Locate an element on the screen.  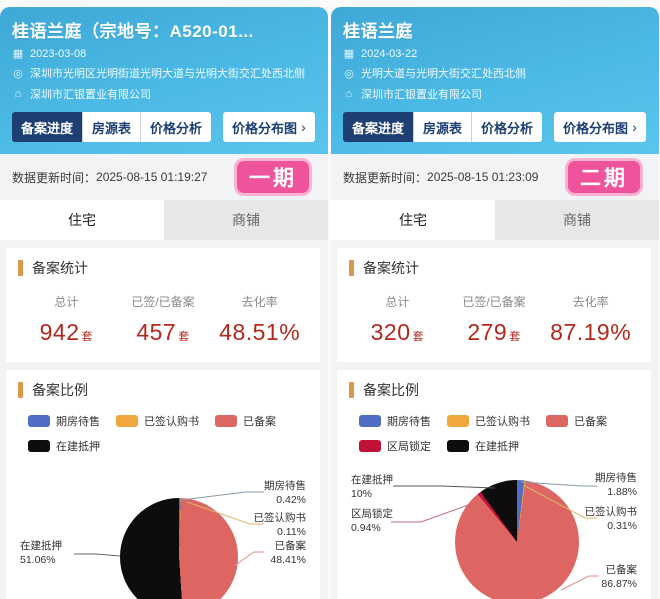
legend-swatch-mortgage is located at coordinates (39, 446).